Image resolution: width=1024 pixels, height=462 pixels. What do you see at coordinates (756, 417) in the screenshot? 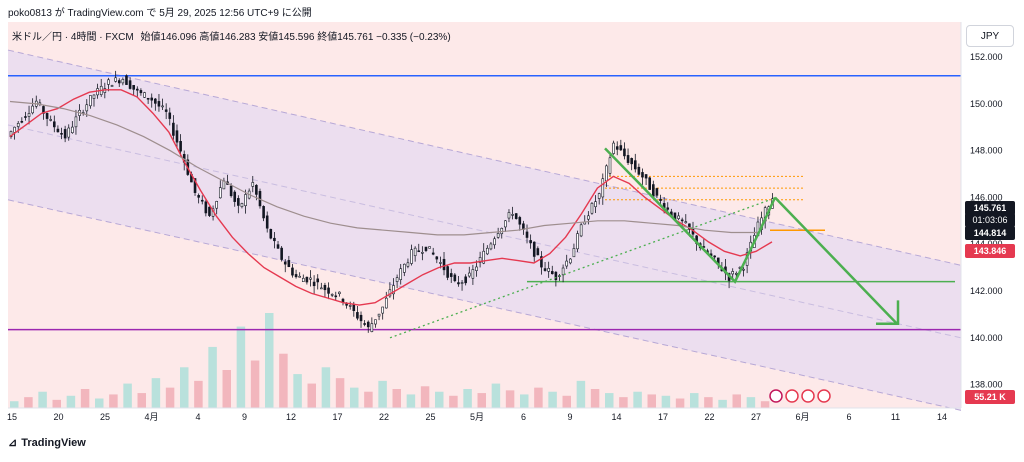
I see `time-tick-label: 27` at bounding box center [756, 417].